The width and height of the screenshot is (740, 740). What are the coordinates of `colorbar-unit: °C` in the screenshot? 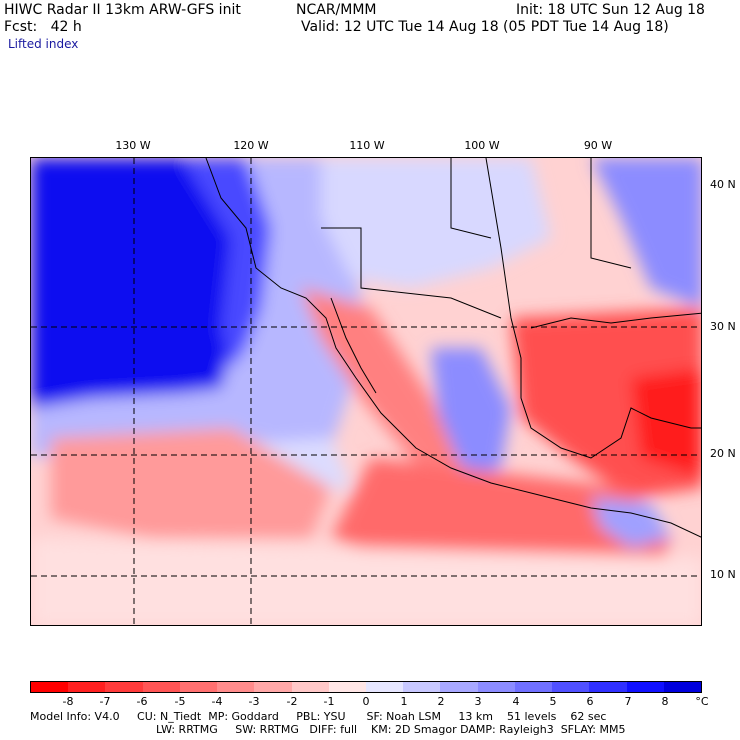 It's located at (702, 701).